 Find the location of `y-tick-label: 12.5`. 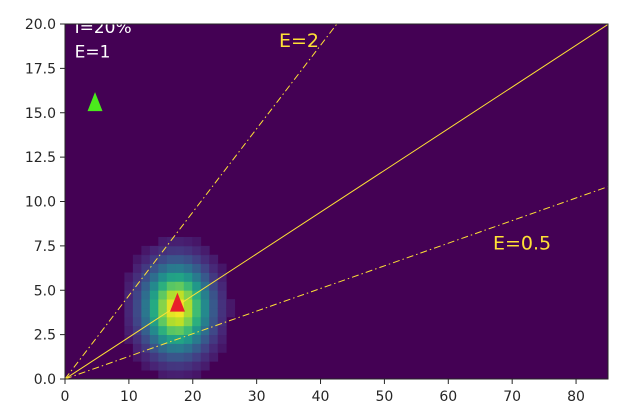

y-tick-label: 12.5 is located at coordinates (40, 158).